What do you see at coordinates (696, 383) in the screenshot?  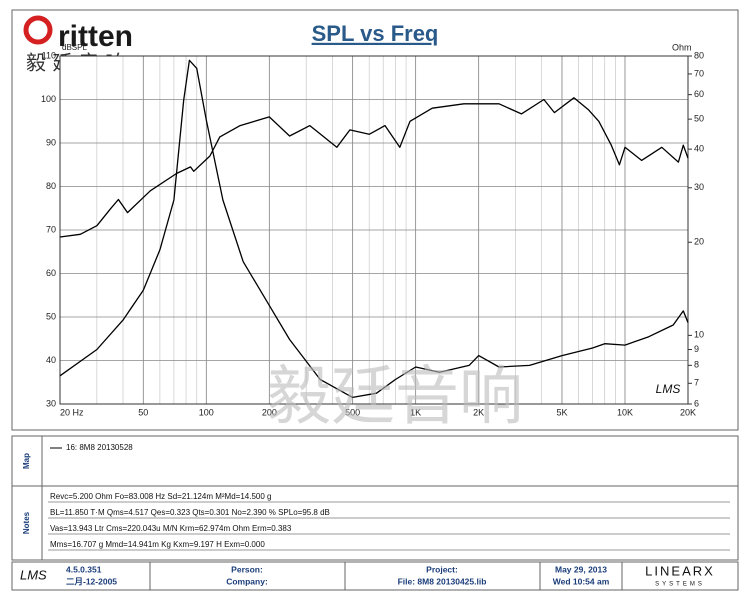 I see `y2-tick-label: 7` at bounding box center [696, 383].